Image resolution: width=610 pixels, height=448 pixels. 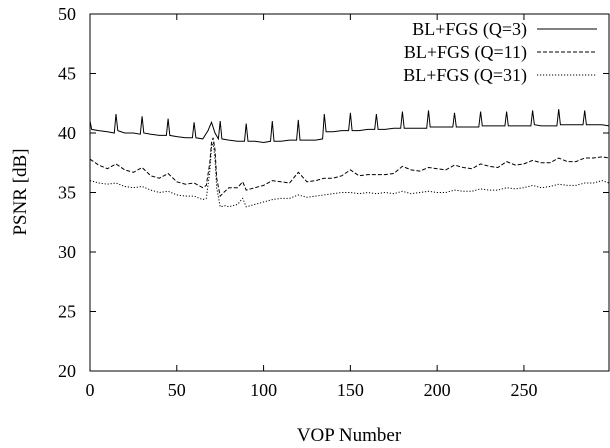 What do you see at coordinates (67, 133) in the screenshot?
I see `y-tick-label: 40` at bounding box center [67, 133].